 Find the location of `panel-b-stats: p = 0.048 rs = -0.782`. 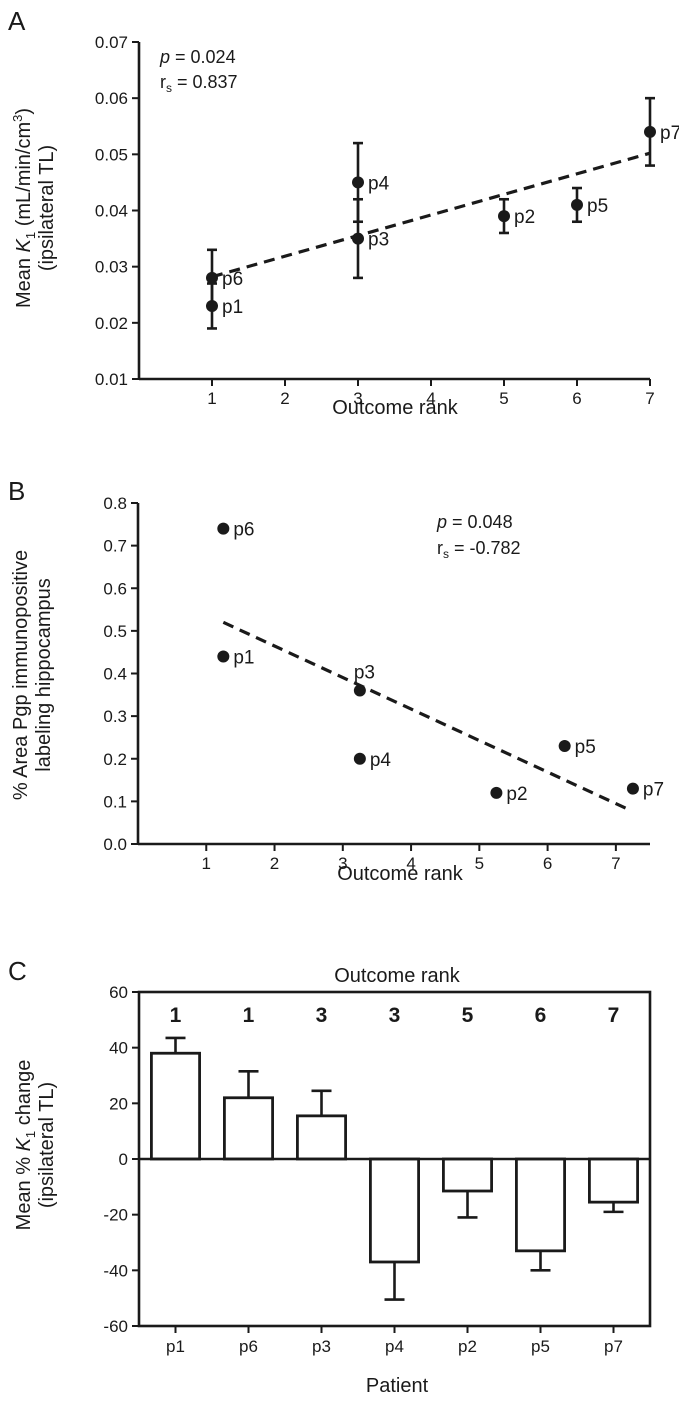

panel-b-stats: p = 0.048 rs = -0.782 is located at coordinates (478, 536).